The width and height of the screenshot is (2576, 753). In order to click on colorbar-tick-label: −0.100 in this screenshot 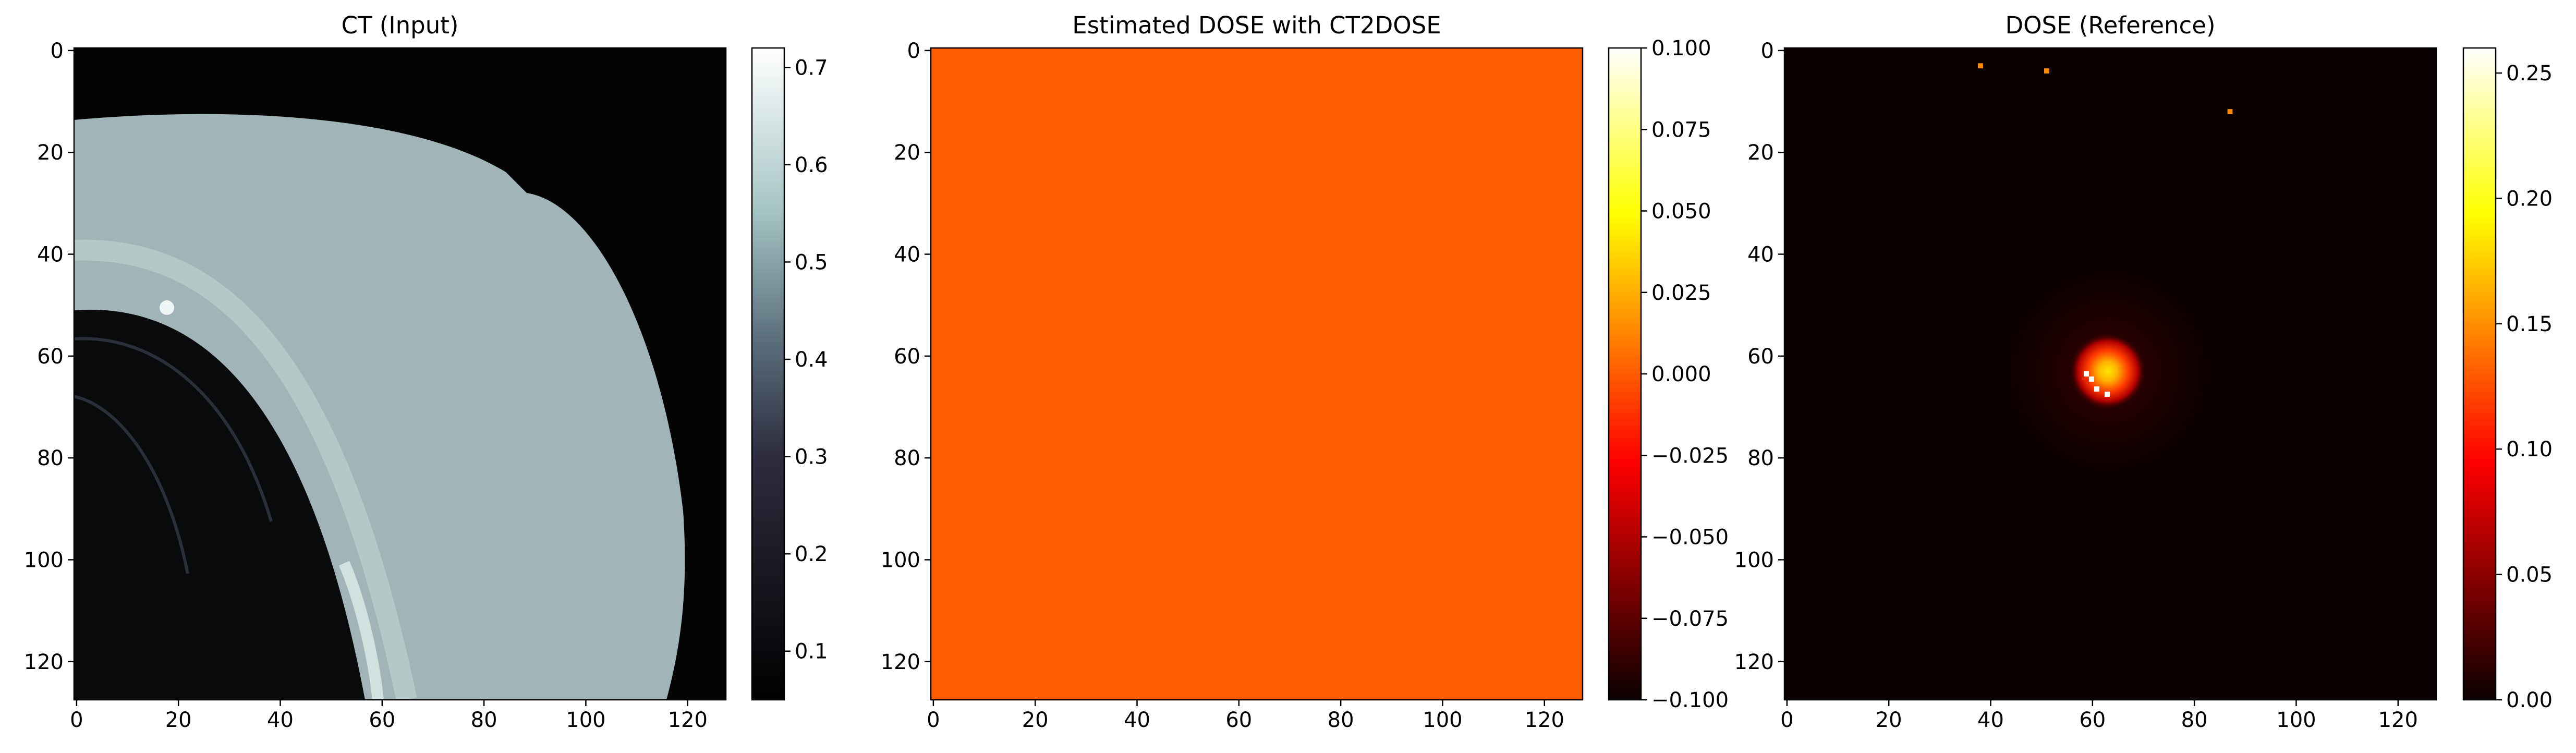, I will do `click(1690, 700)`.